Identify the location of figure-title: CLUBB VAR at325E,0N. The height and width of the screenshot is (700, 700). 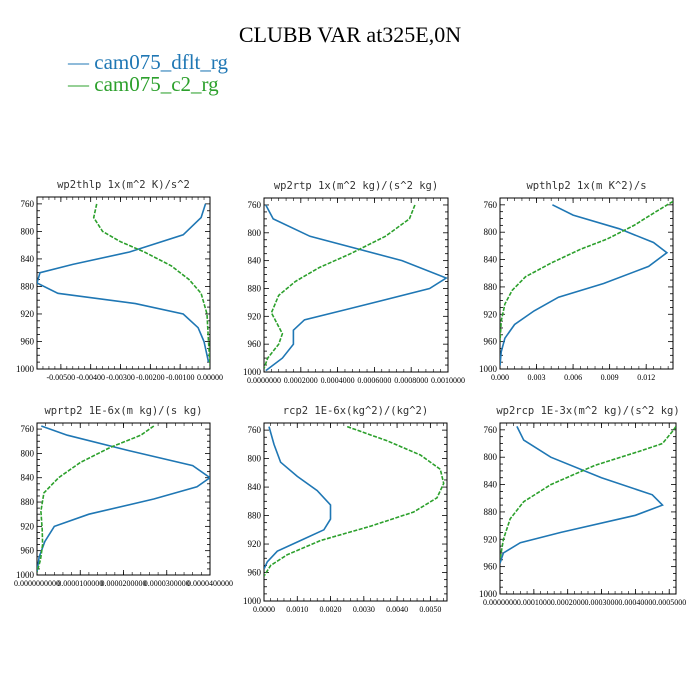
(350, 34).